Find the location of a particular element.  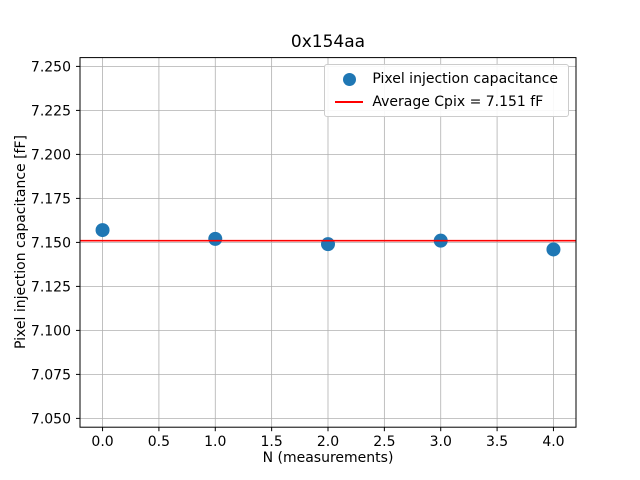

average-line-icon is located at coordinates (349, 102).